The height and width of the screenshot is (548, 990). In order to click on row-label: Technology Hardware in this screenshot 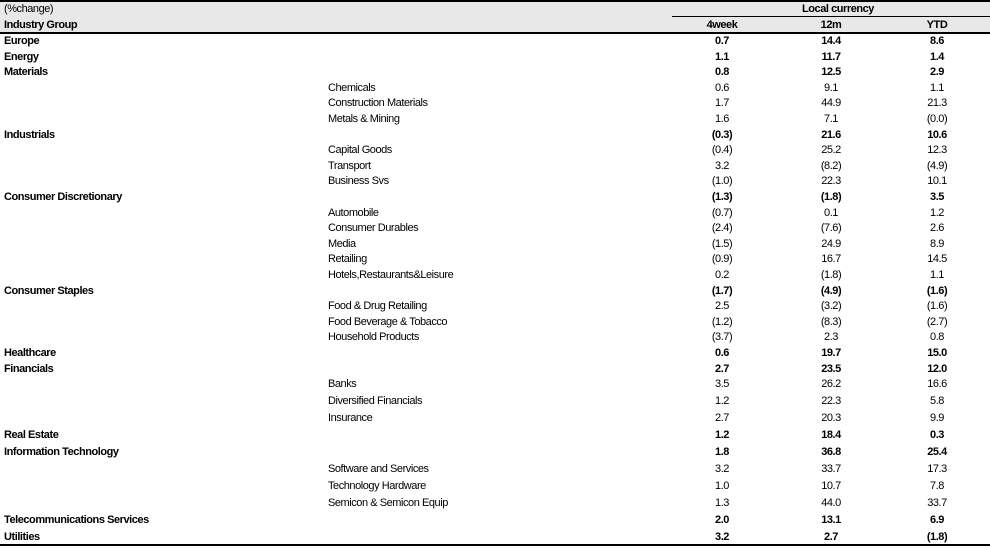, I will do `click(377, 486)`.